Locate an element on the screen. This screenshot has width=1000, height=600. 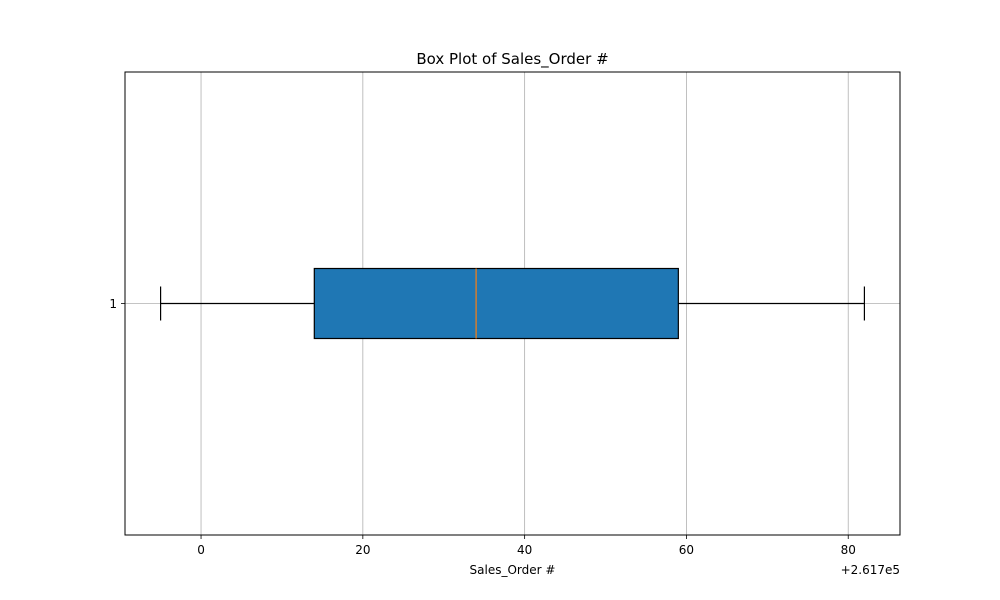
interquartile-box is located at coordinates (496, 303).